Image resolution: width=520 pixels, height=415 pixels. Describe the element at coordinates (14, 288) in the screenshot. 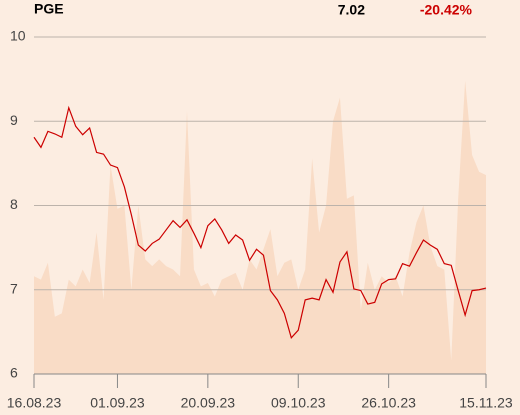

I see `y-tick-label: 7` at that location.